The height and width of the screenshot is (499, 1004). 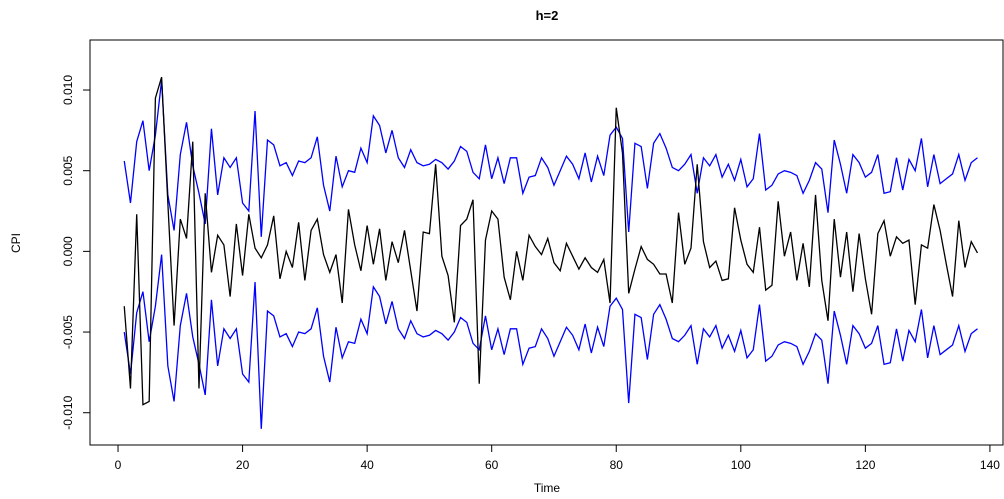 What do you see at coordinates (68, 90) in the screenshot?
I see `y-tick-label: 0.010` at bounding box center [68, 90].